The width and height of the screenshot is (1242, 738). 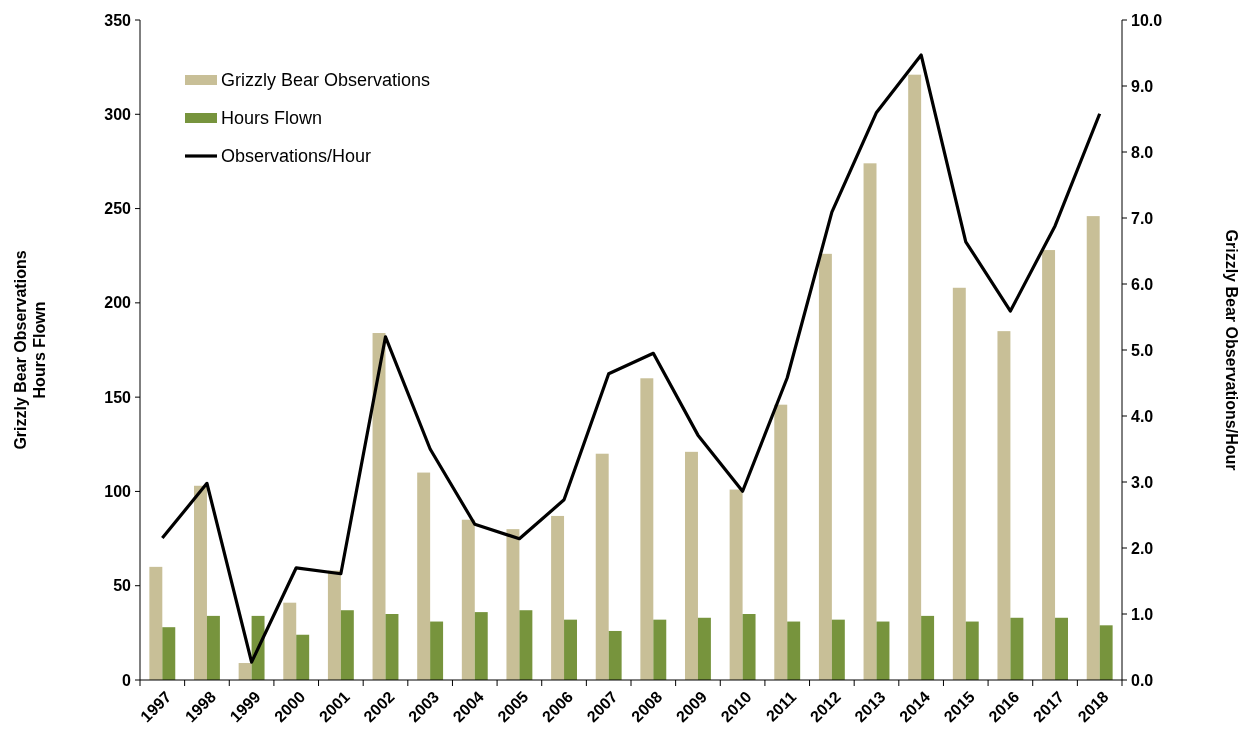 What do you see at coordinates (1142, 482) in the screenshot?
I see `y2-tick-label: 3.0` at bounding box center [1142, 482].